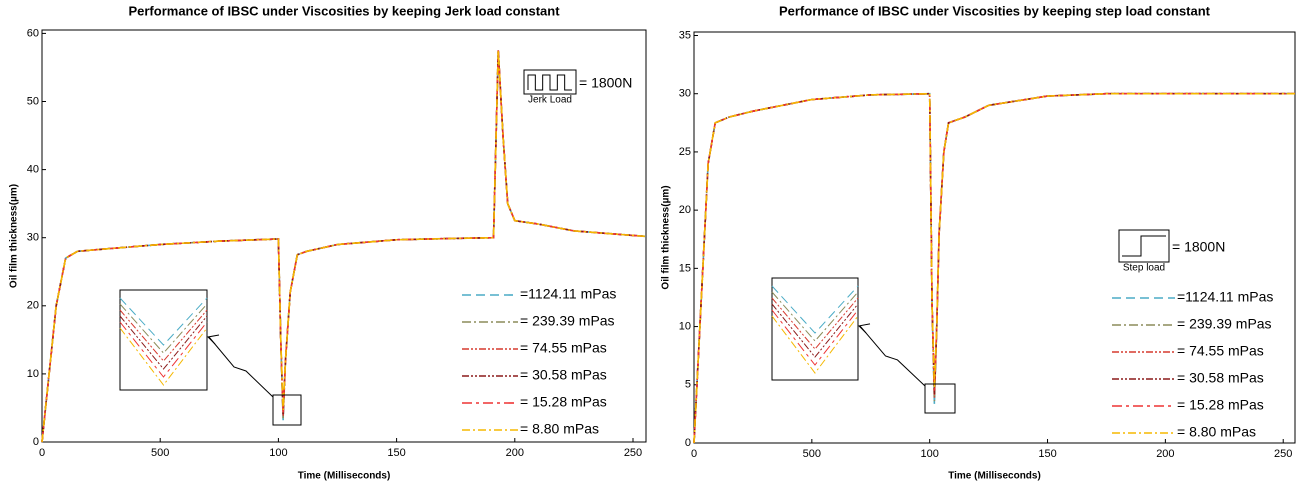 The image size is (1311, 488). I want to click on y-tick-label: 35, so click(685, 35).